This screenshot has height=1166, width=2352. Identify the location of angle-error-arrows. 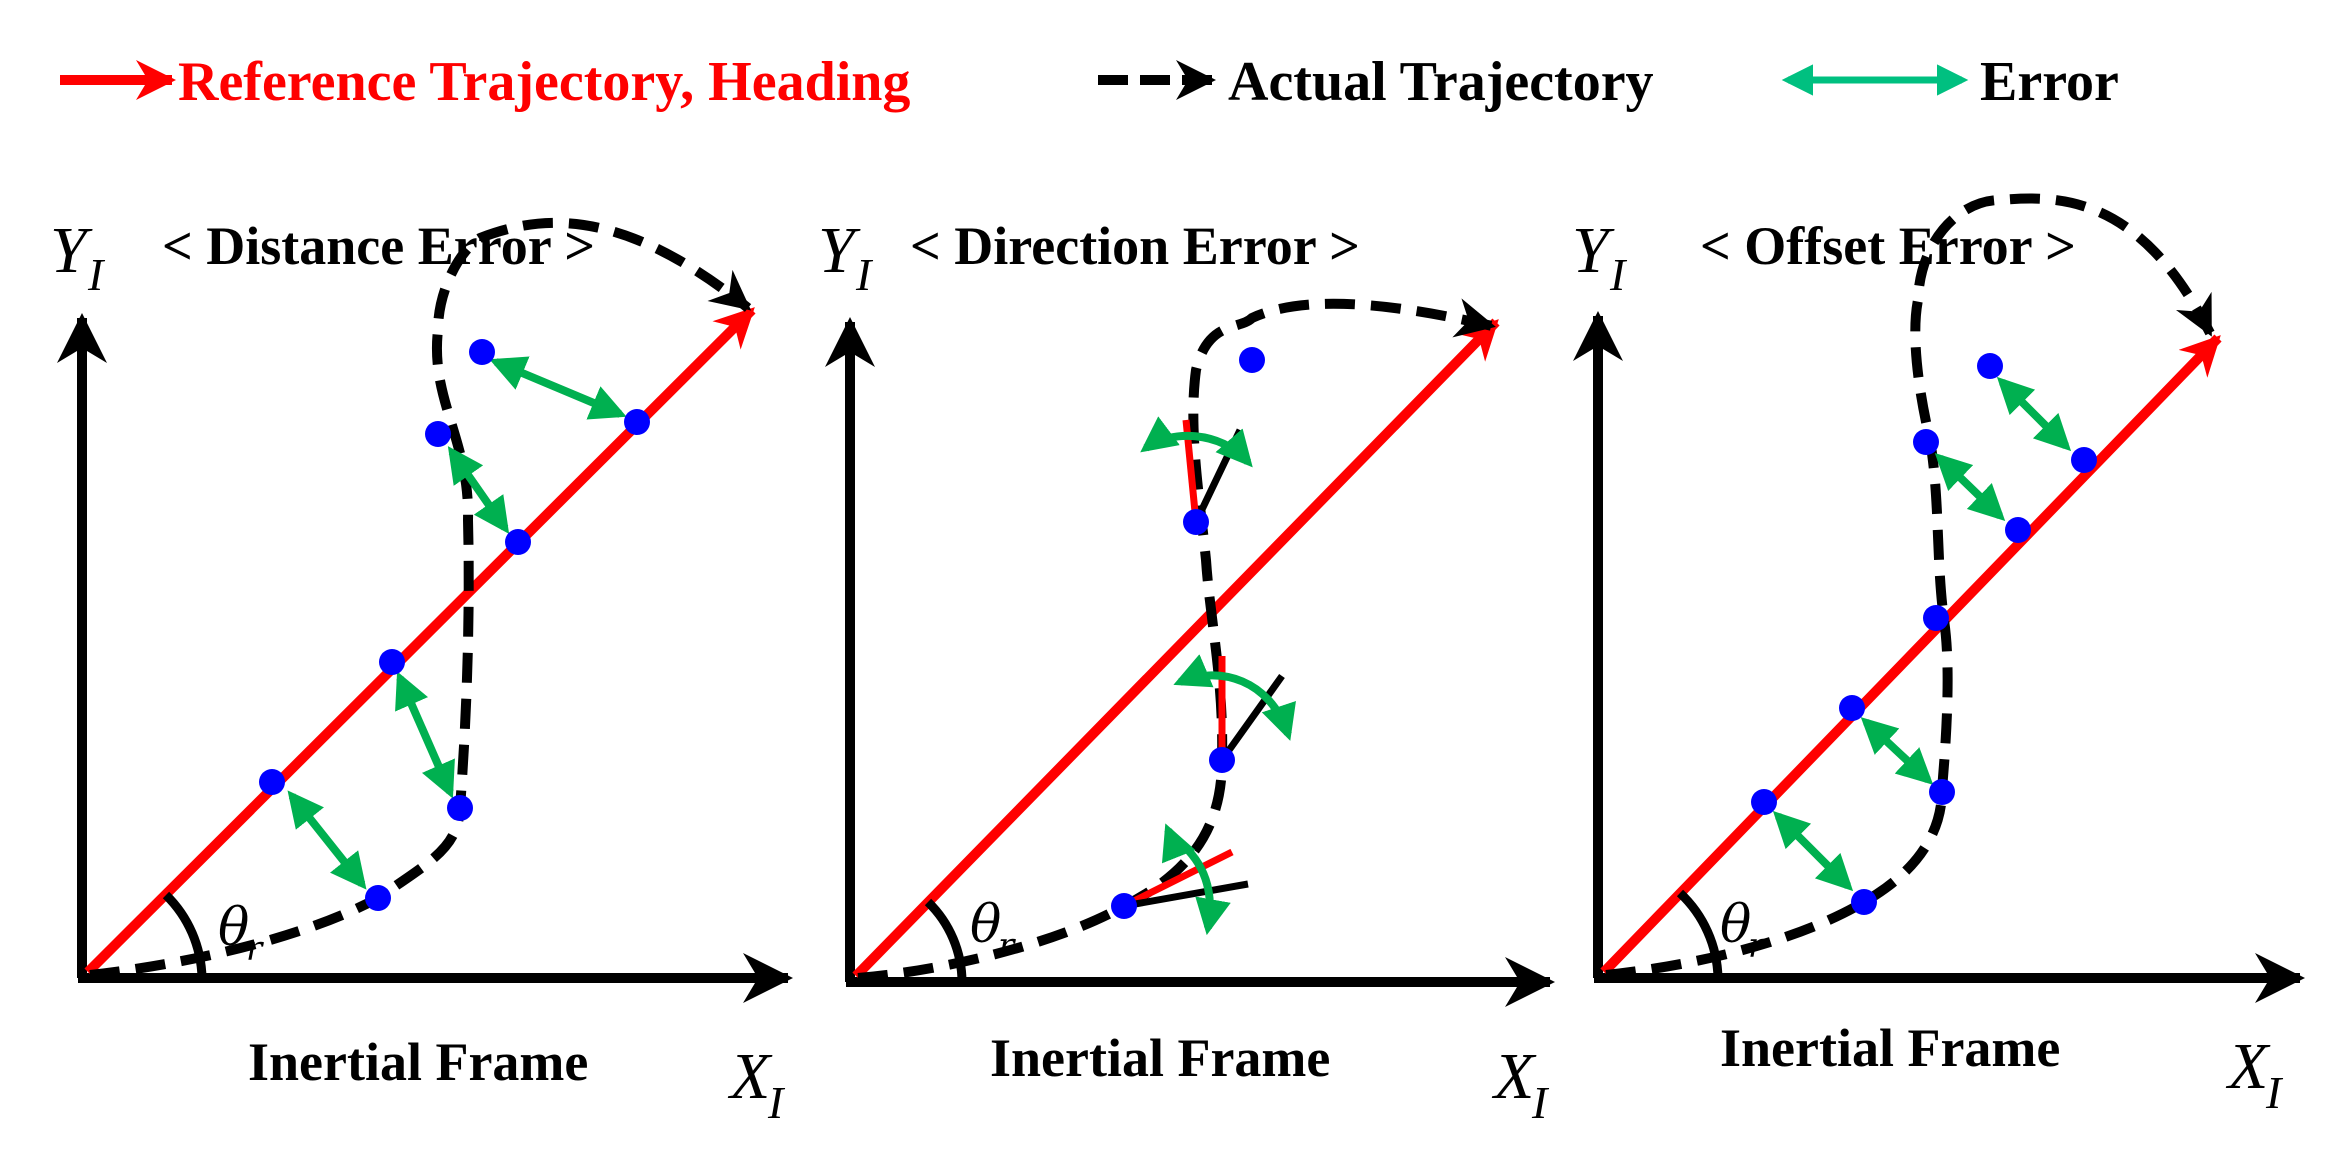
(1218, 676).